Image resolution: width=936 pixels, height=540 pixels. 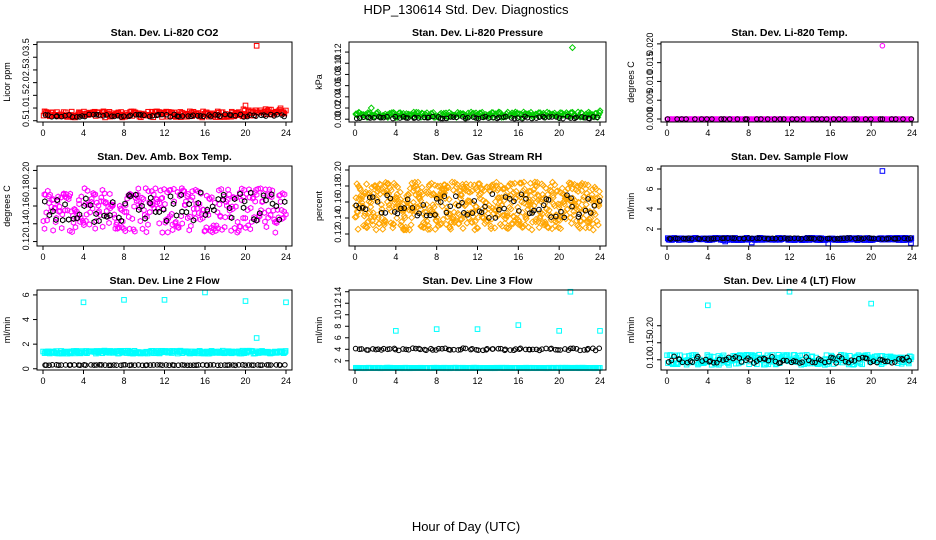 I want to click on y-tick-label: 0.12, so click(x=338, y=234).